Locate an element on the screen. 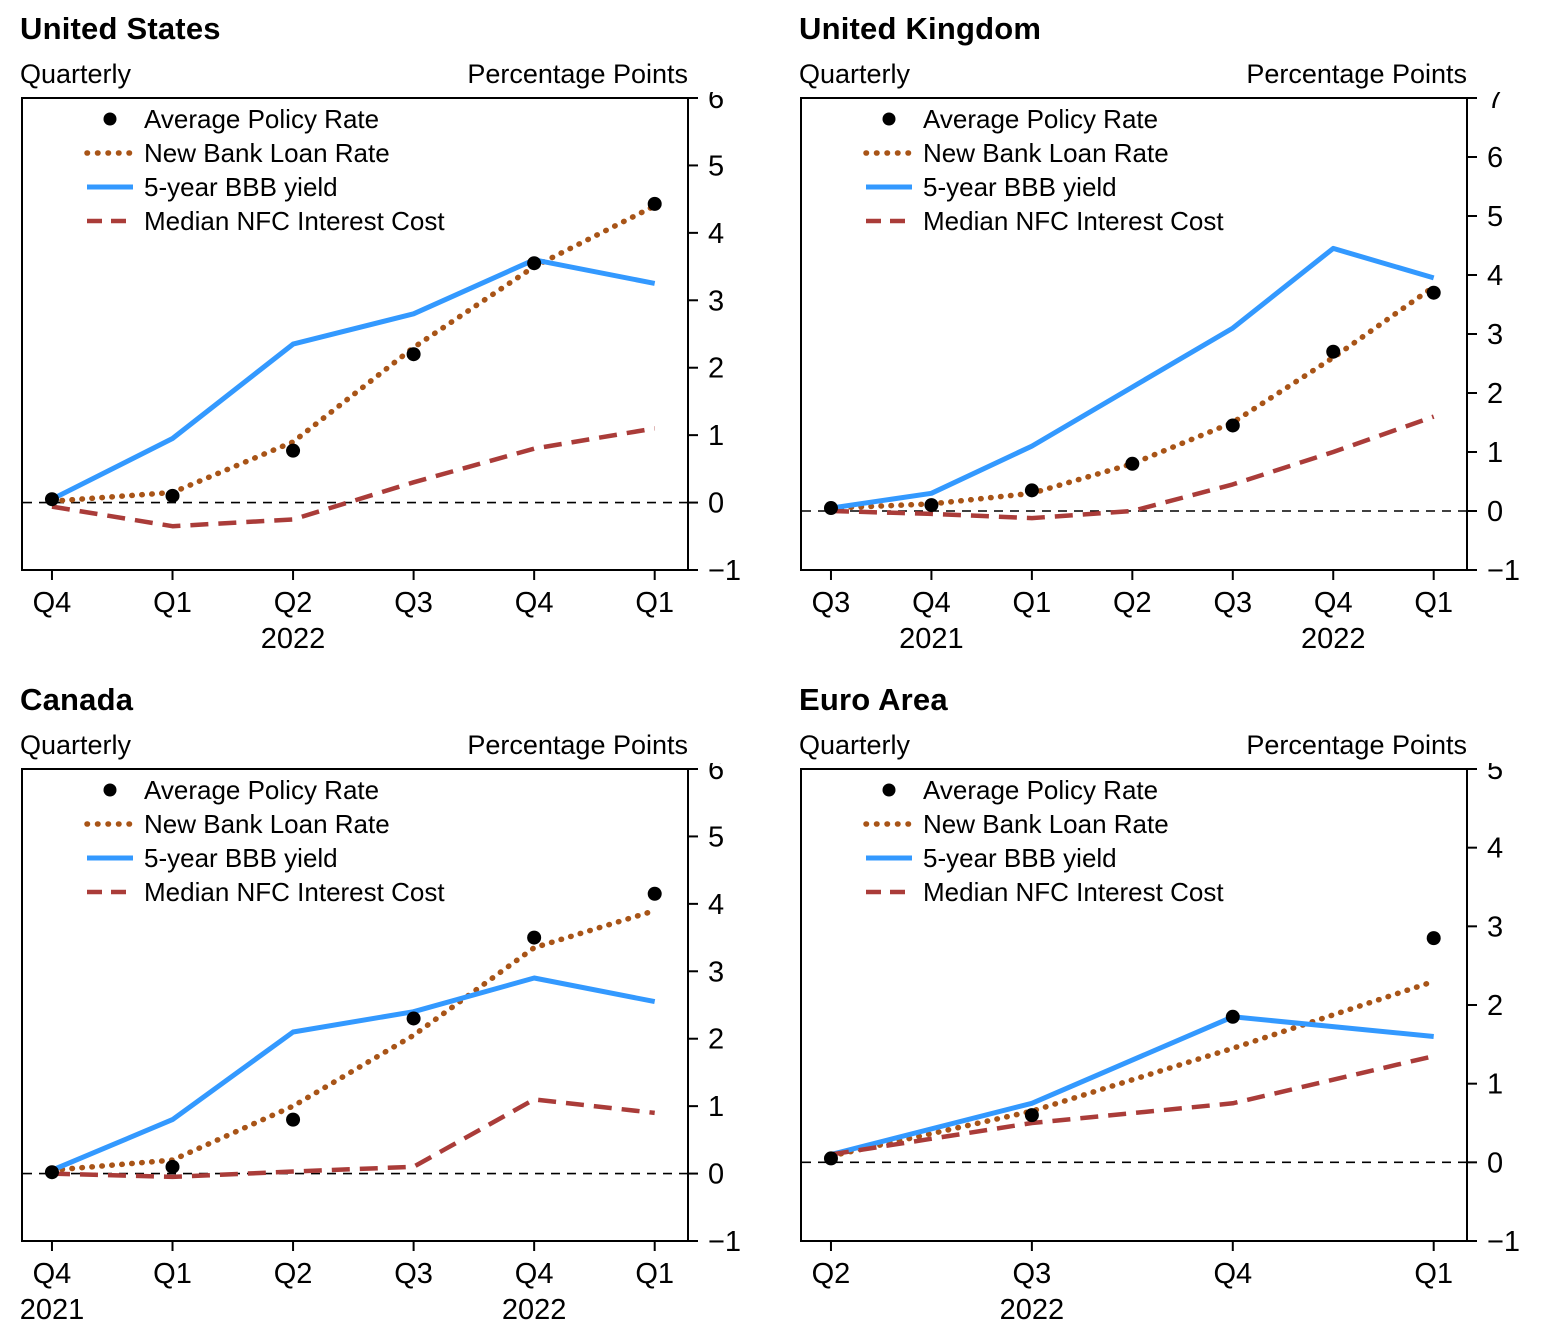 The image size is (1558, 1343). series-line-dotted is located at coordinates (353, 1040).